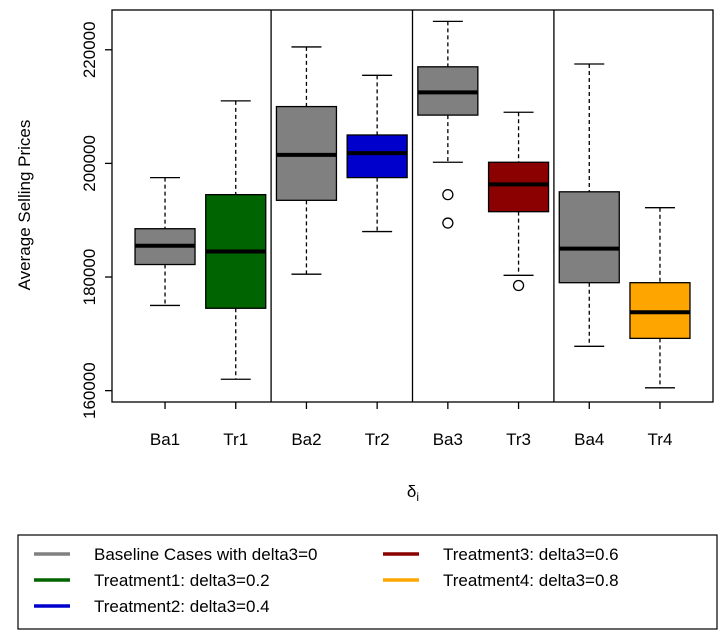 Image resolution: width=718 pixels, height=631 pixels. Describe the element at coordinates (531, 554) in the screenshot. I see `legend-label: Treatment3: delta3=0.6` at that location.